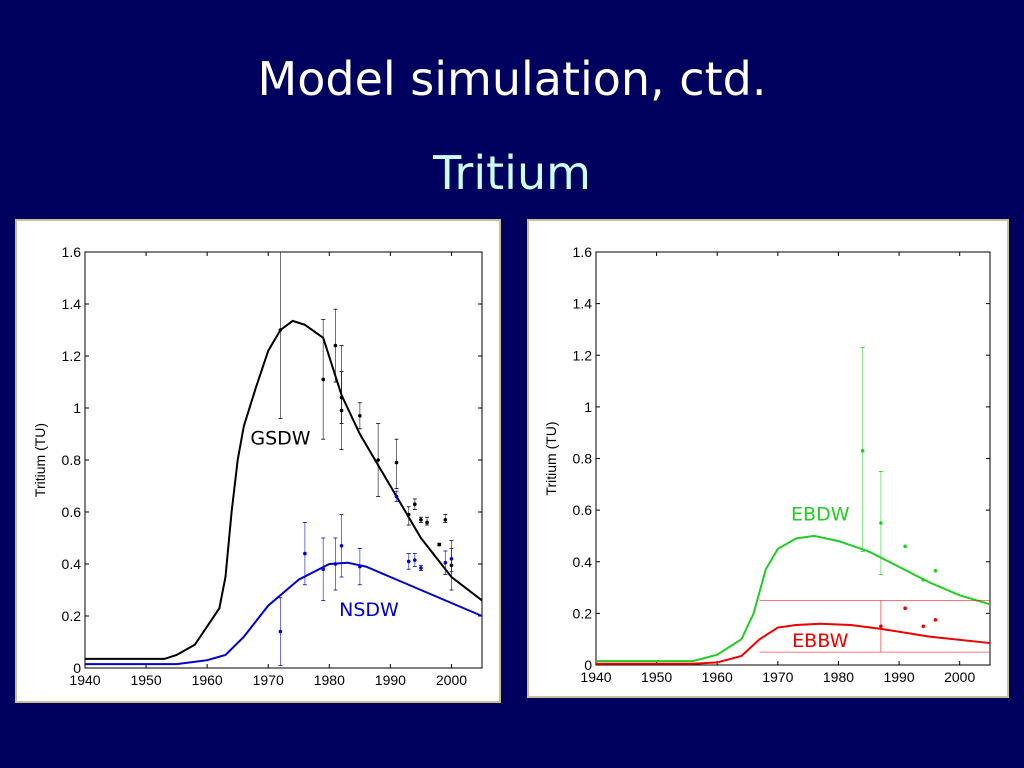  What do you see at coordinates (280, 438) in the screenshot?
I see `series-label: GSDW` at bounding box center [280, 438].